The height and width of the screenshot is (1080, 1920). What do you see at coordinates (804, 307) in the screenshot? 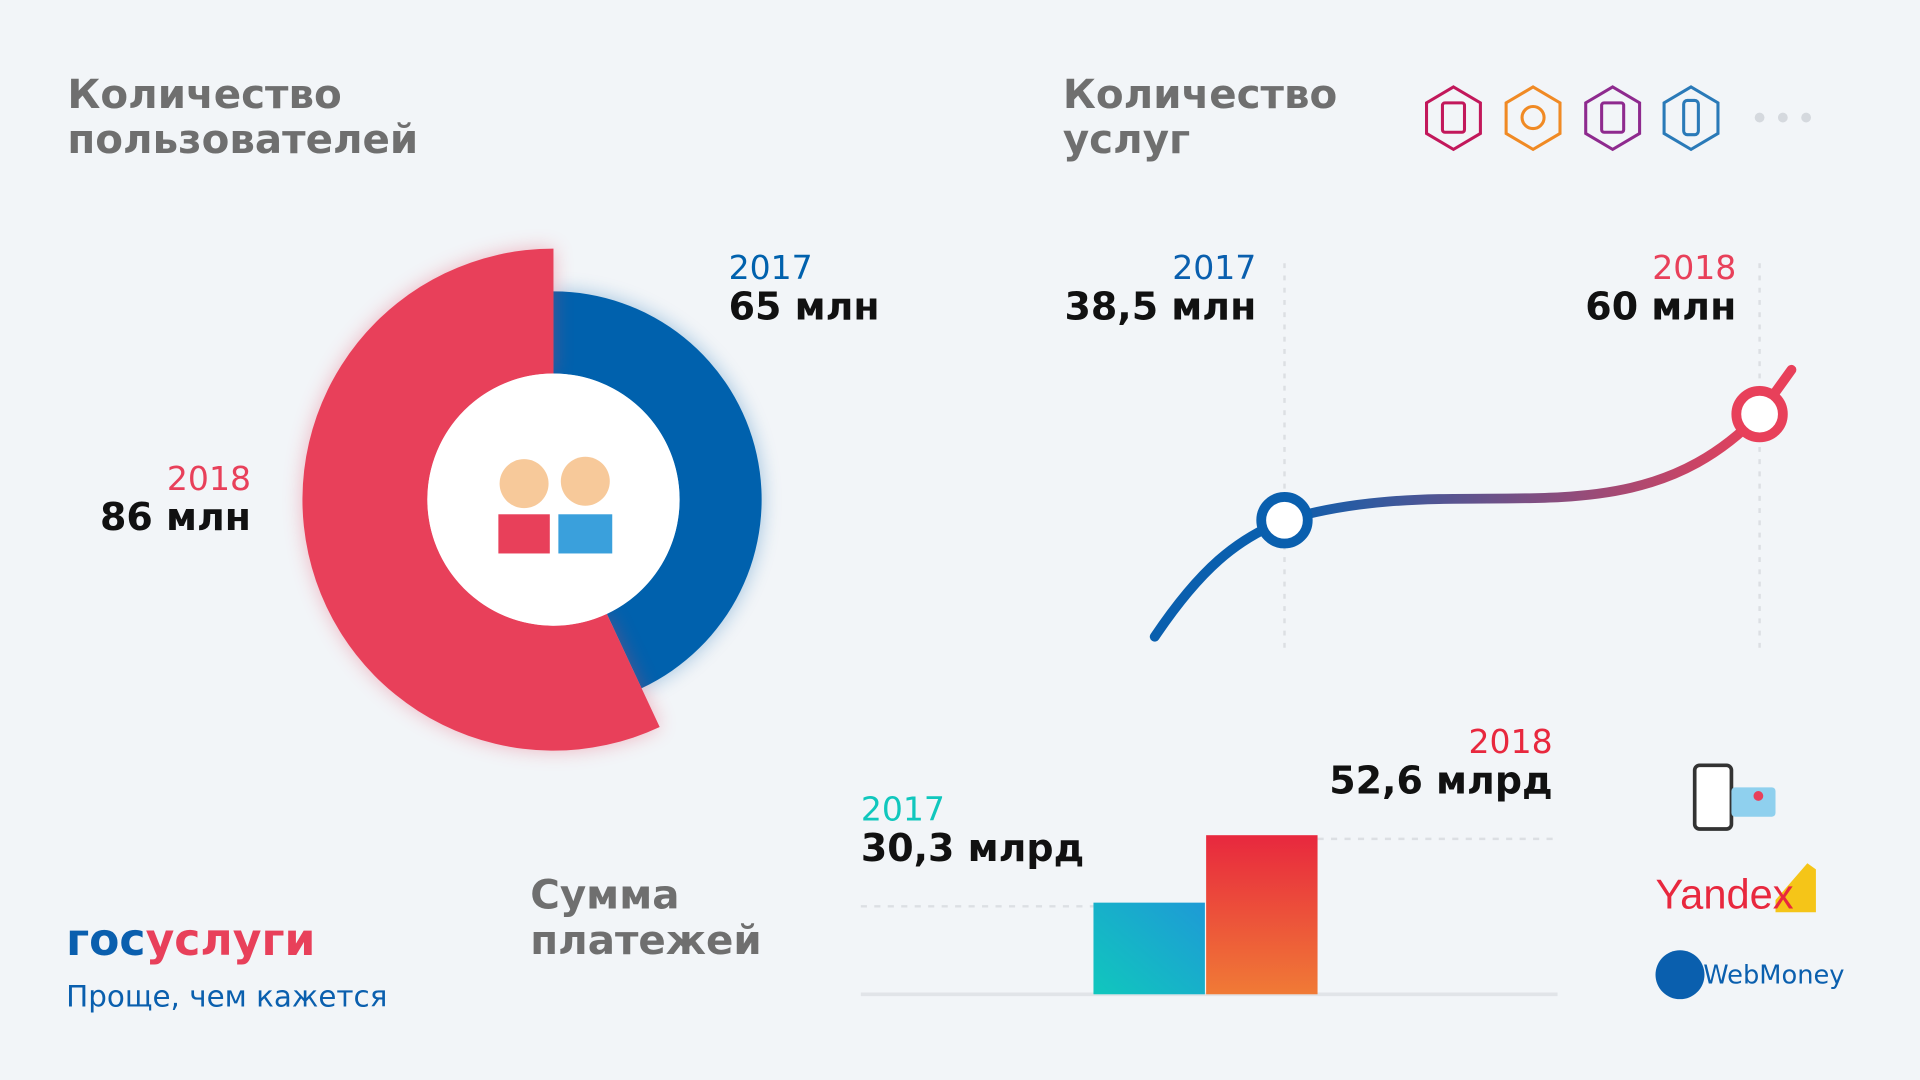
I see `value-label: 65 млн` at bounding box center [804, 307].